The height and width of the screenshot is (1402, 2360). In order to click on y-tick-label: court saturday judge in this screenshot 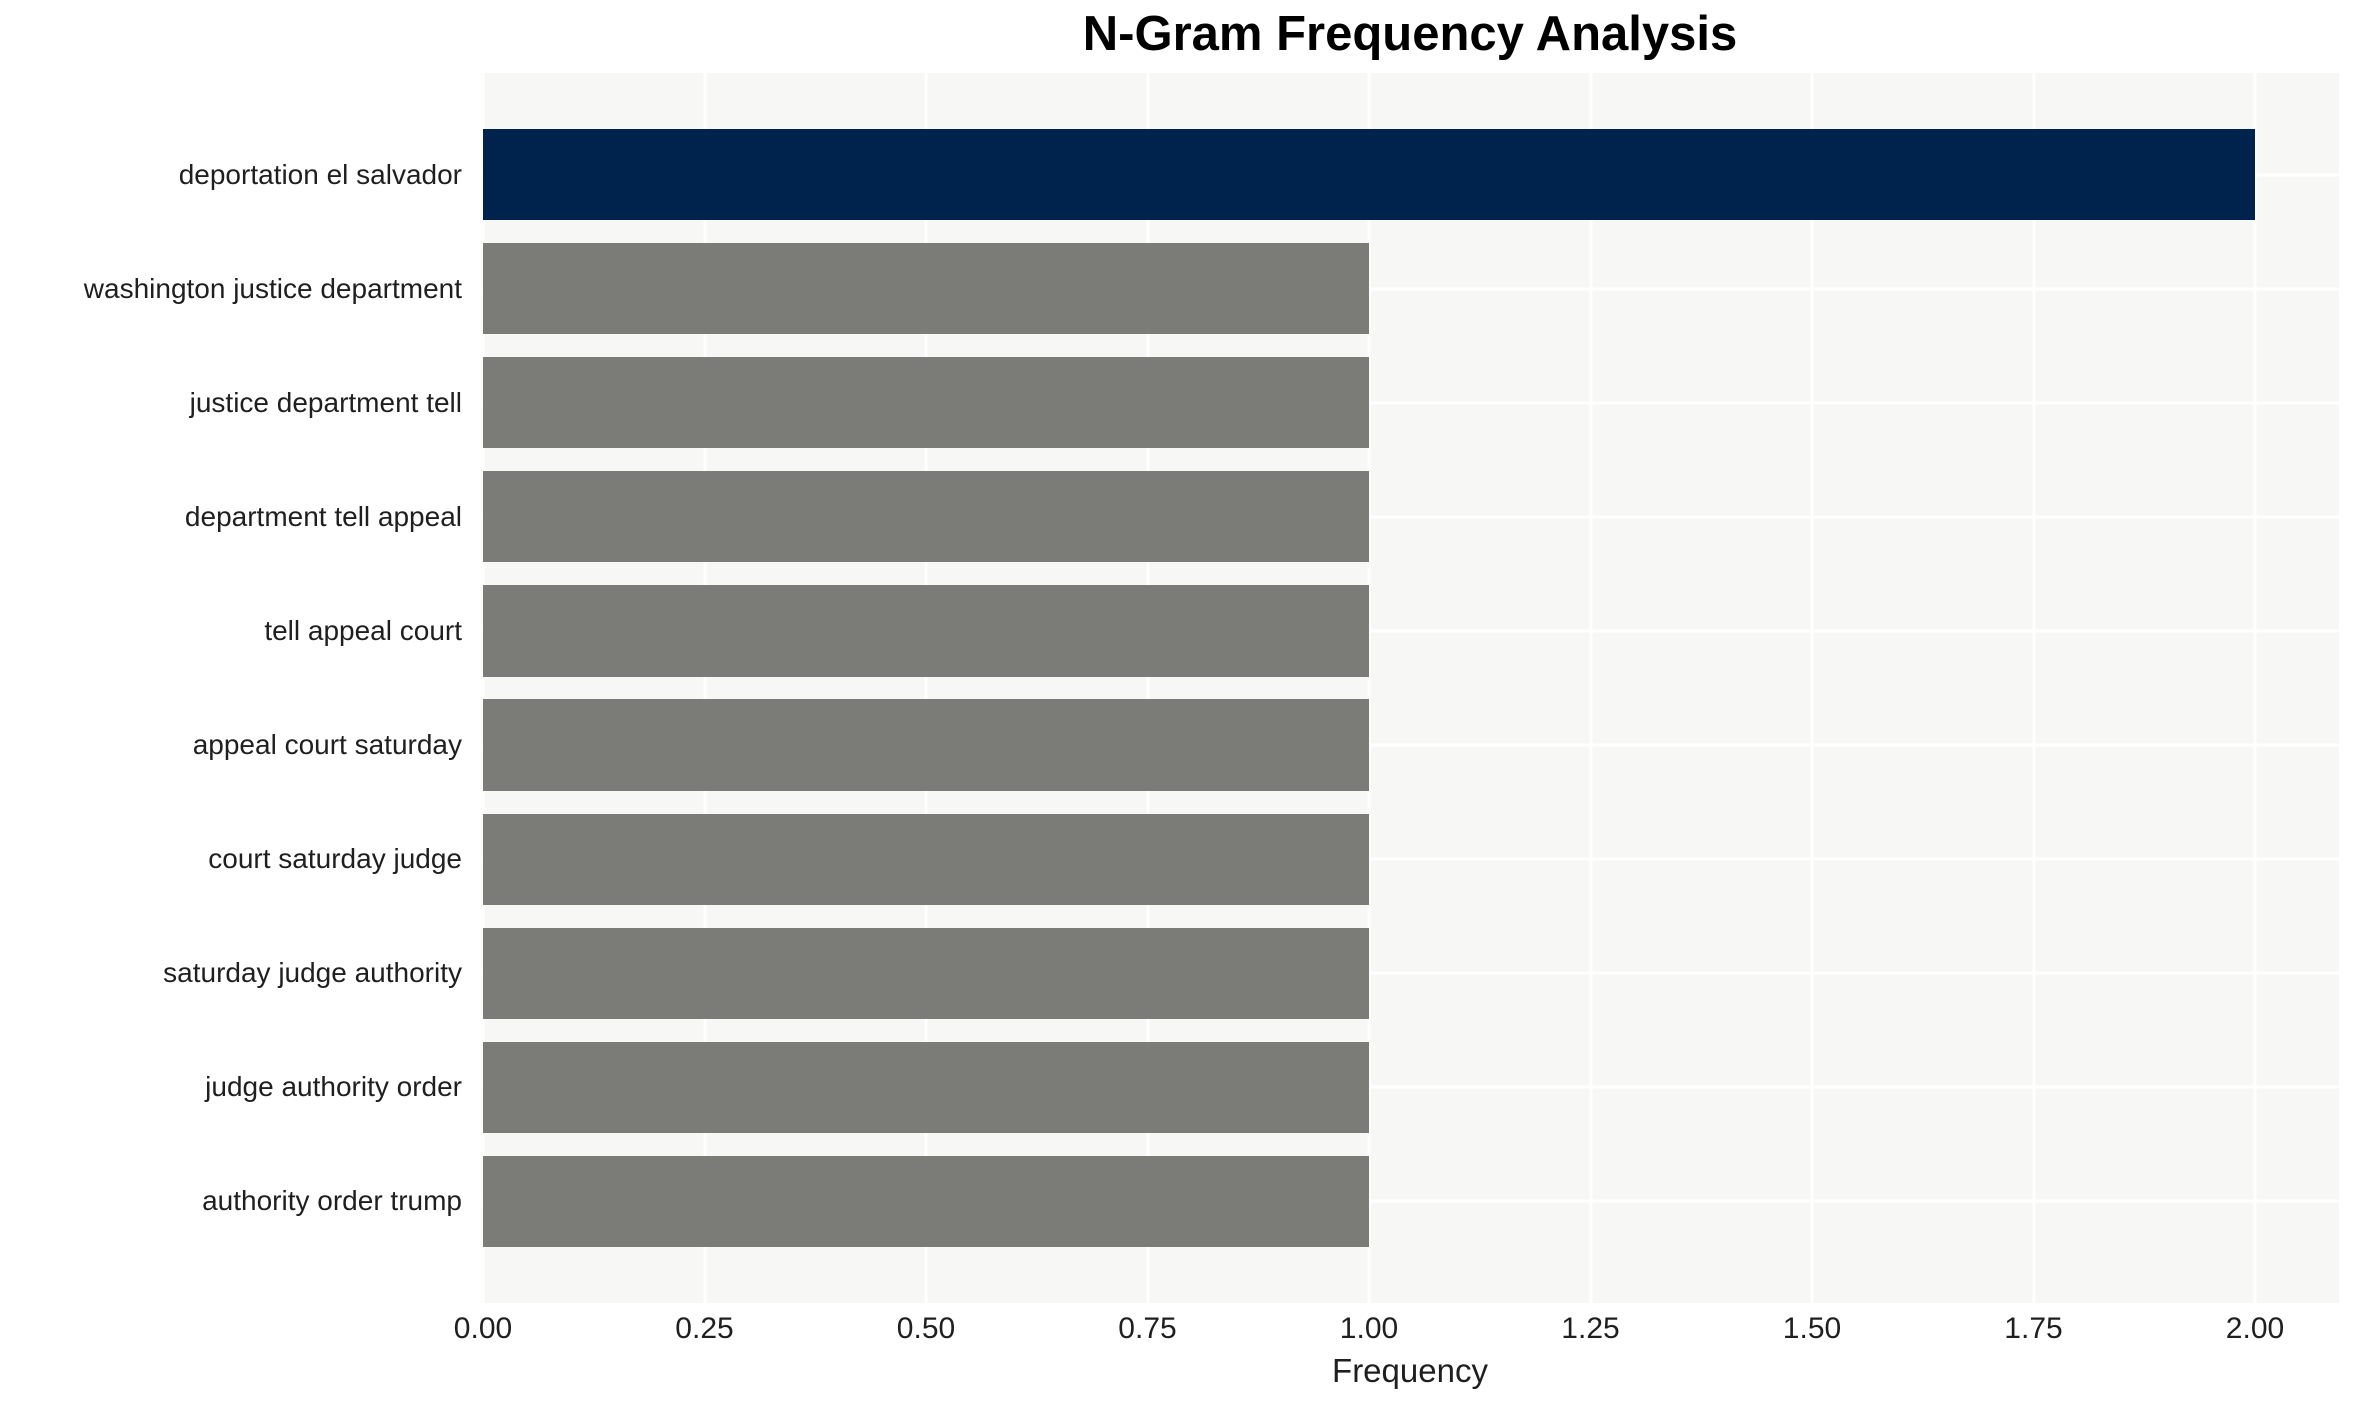, I will do `click(335, 859)`.